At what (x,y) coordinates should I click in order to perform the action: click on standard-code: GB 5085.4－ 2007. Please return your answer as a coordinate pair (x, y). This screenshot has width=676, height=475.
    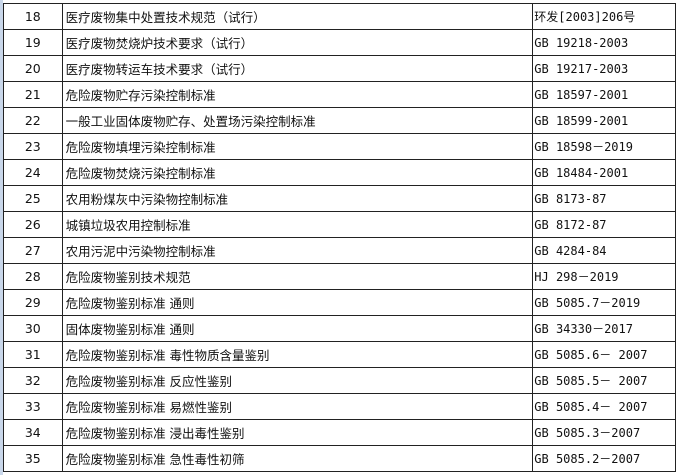
    Looking at the image, I should click on (604, 406).